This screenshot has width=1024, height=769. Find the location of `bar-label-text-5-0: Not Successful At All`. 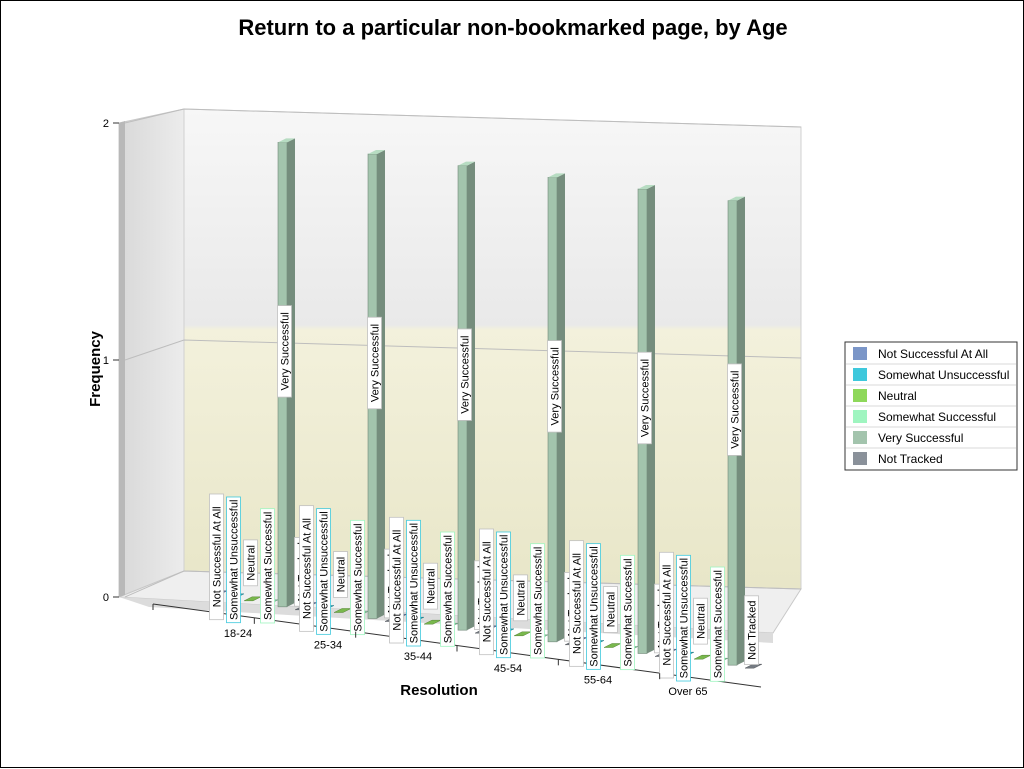

bar-label-text-5-0: Not Successful At All is located at coordinates (668, 615).